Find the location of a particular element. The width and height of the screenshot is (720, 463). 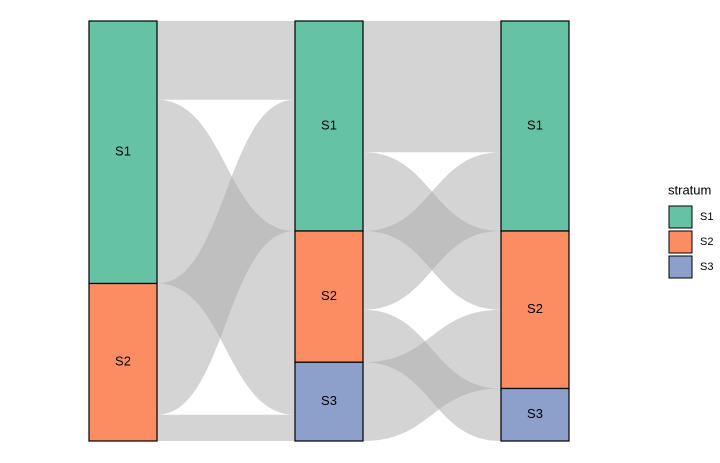

legend-title: stratum is located at coordinates (689, 189).